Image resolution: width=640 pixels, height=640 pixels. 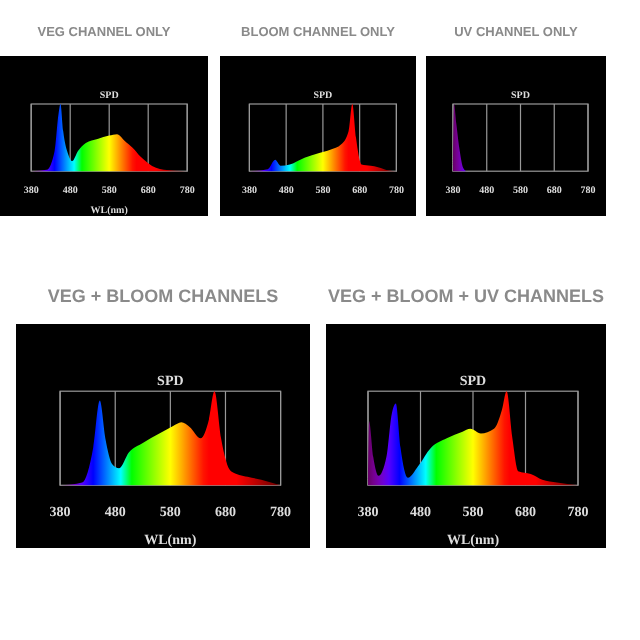 What do you see at coordinates (466, 296) in the screenshot?
I see `chart-title: VEG + BLOOM + UV CHANNELS` at bounding box center [466, 296].